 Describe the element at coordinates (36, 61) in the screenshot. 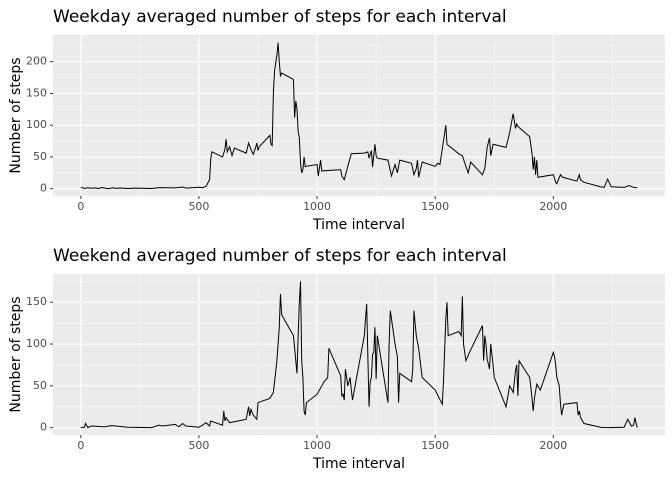

I see `y-tick-label: 200` at that location.